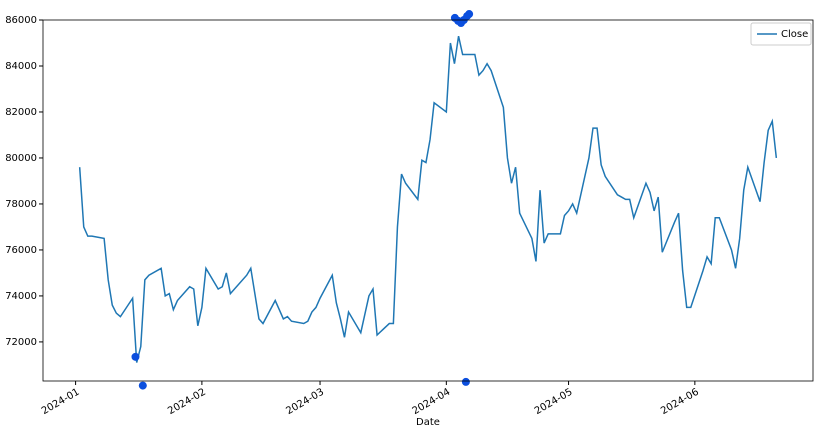 Image resolution: width=819 pixels, height=440 pixels. What do you see at coordinates (680, 402) in the screenshot?
I see `x-tick-label: 2024-06` at bounding box center [680, 402].